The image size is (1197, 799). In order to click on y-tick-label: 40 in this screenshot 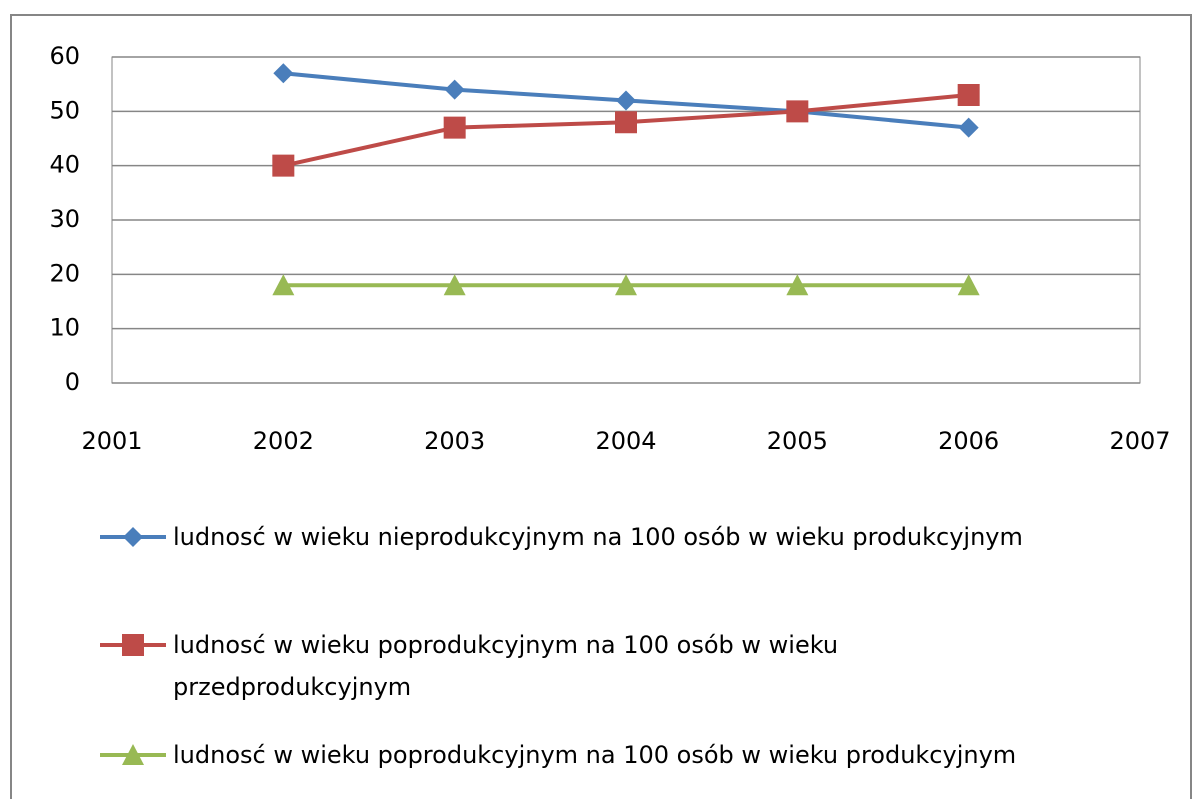, I will do `click(64, 165)`.